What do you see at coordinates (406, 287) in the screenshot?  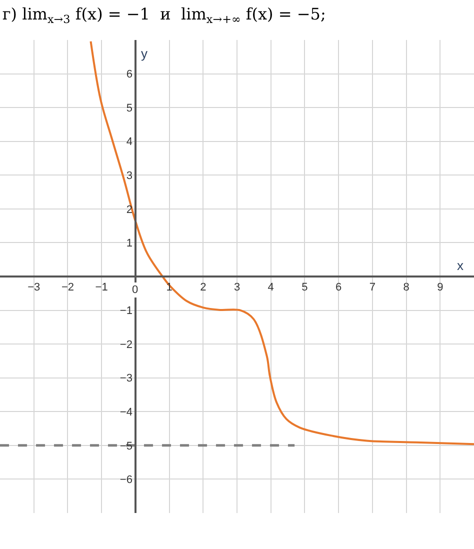 I see `x-tick-label: 8` at bounding box center [406, 287].